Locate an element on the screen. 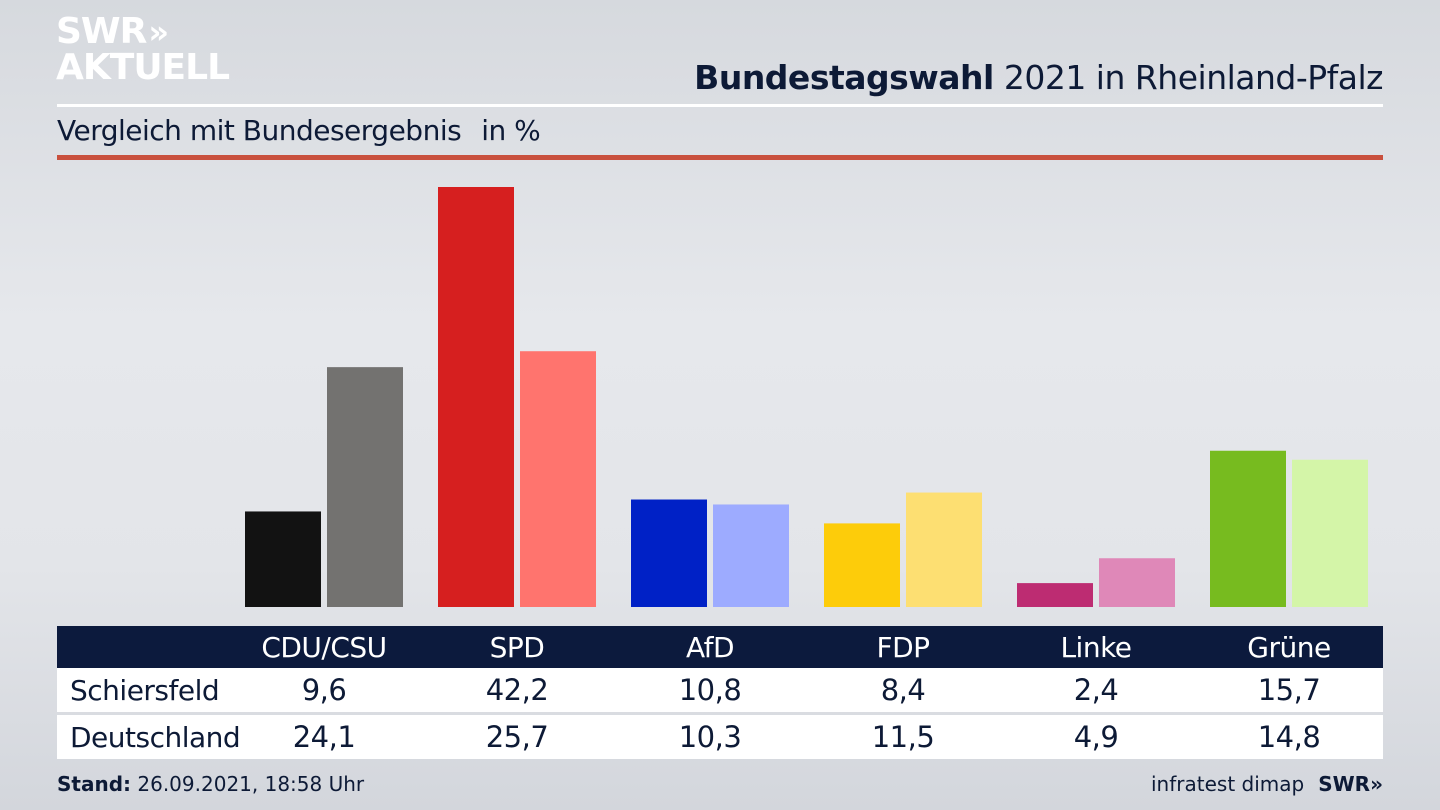 The image size is (1440, 810). bar-deutschland-spd is located at coordinates (558, 479).